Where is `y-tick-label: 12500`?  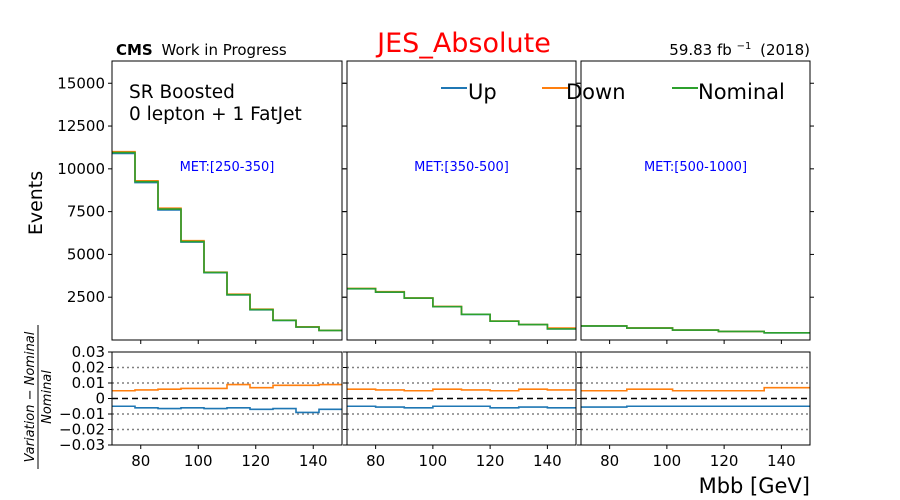 y-tick-label: 12500 is located at coordinates (81, 126).